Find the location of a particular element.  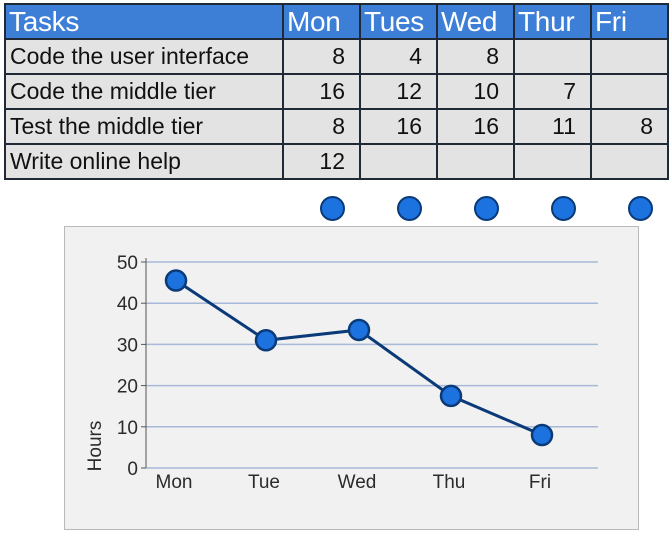

x-tick-label: Tue is located at coordinates (264, 482).